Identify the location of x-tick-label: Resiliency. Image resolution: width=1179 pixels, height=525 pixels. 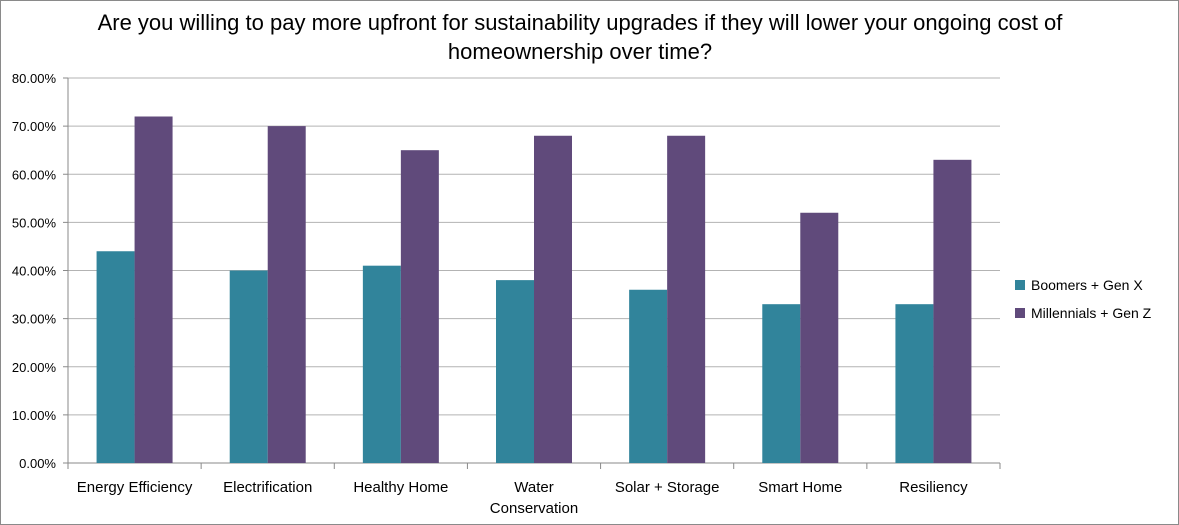
(933, 487).